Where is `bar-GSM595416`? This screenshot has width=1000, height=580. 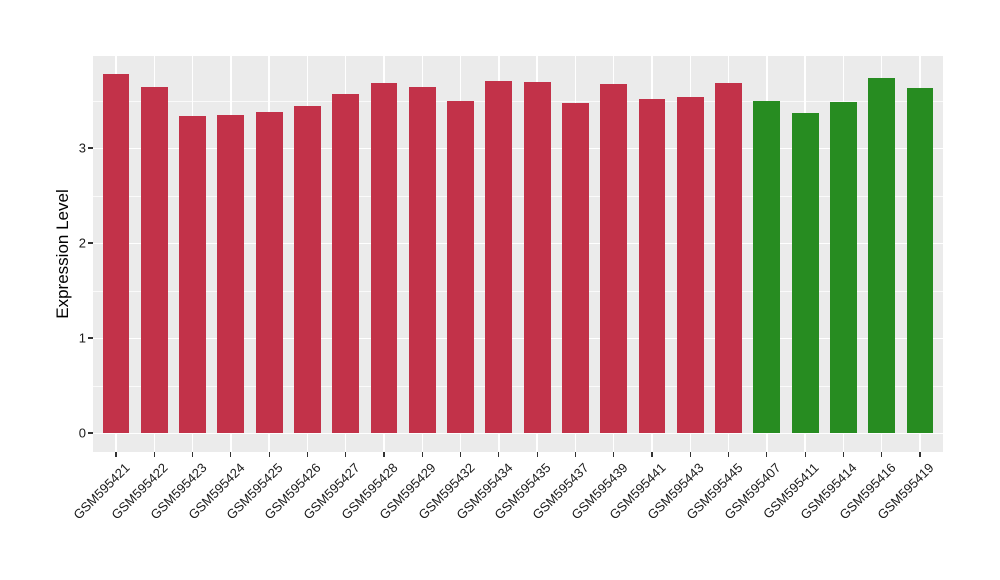 bar-GSM595416 is located at coordinates (882, 255).